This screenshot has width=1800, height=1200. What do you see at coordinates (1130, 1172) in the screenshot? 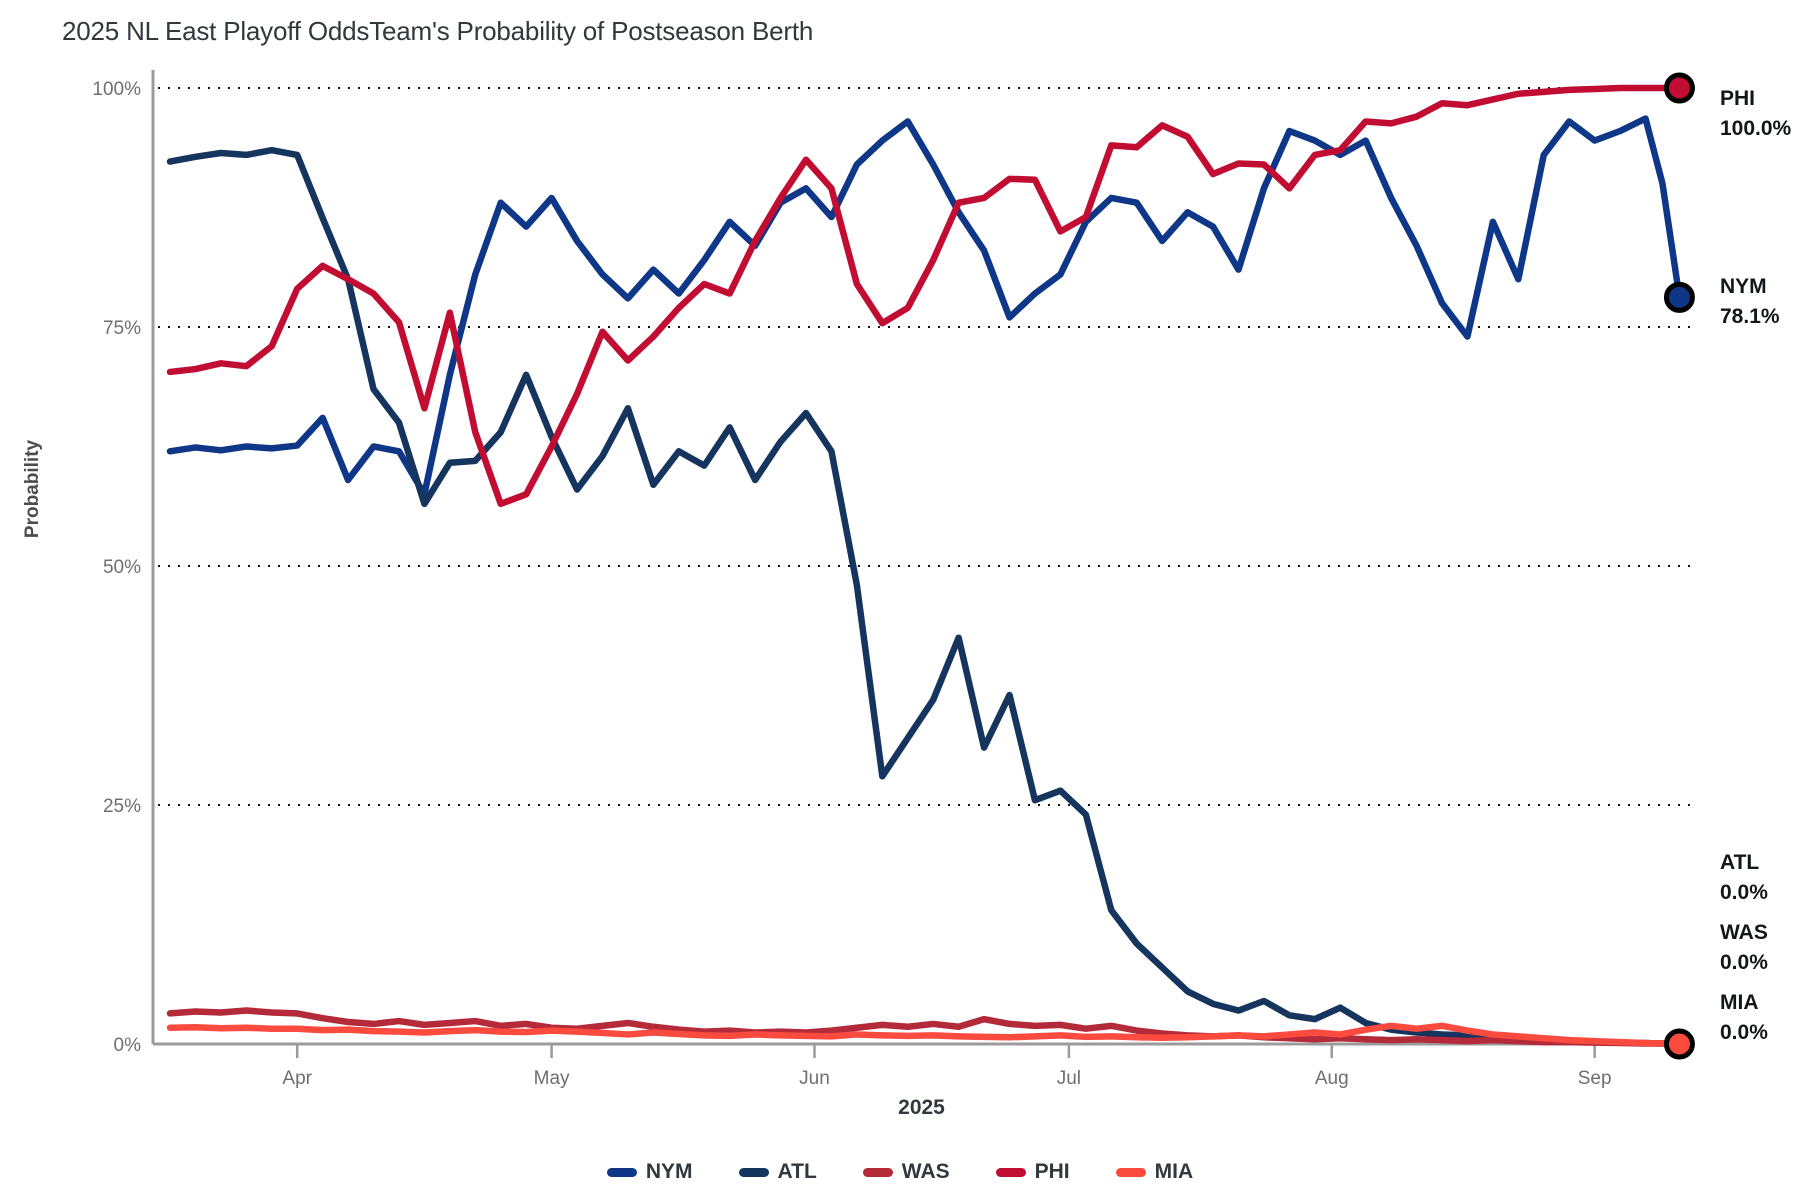
I see `legend-swatch-MIA` at bounding box center [1130, 1172].